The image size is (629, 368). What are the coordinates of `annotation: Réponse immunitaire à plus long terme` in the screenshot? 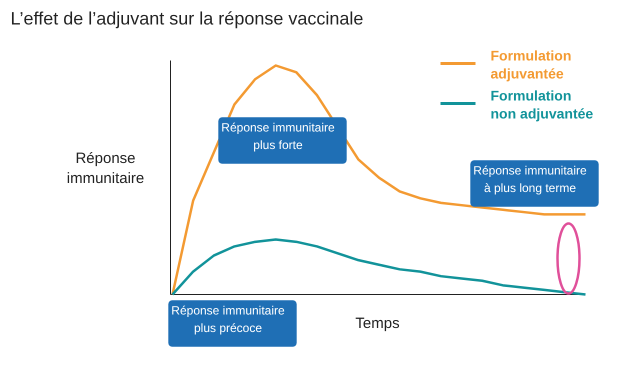 It's located at (530, 179).